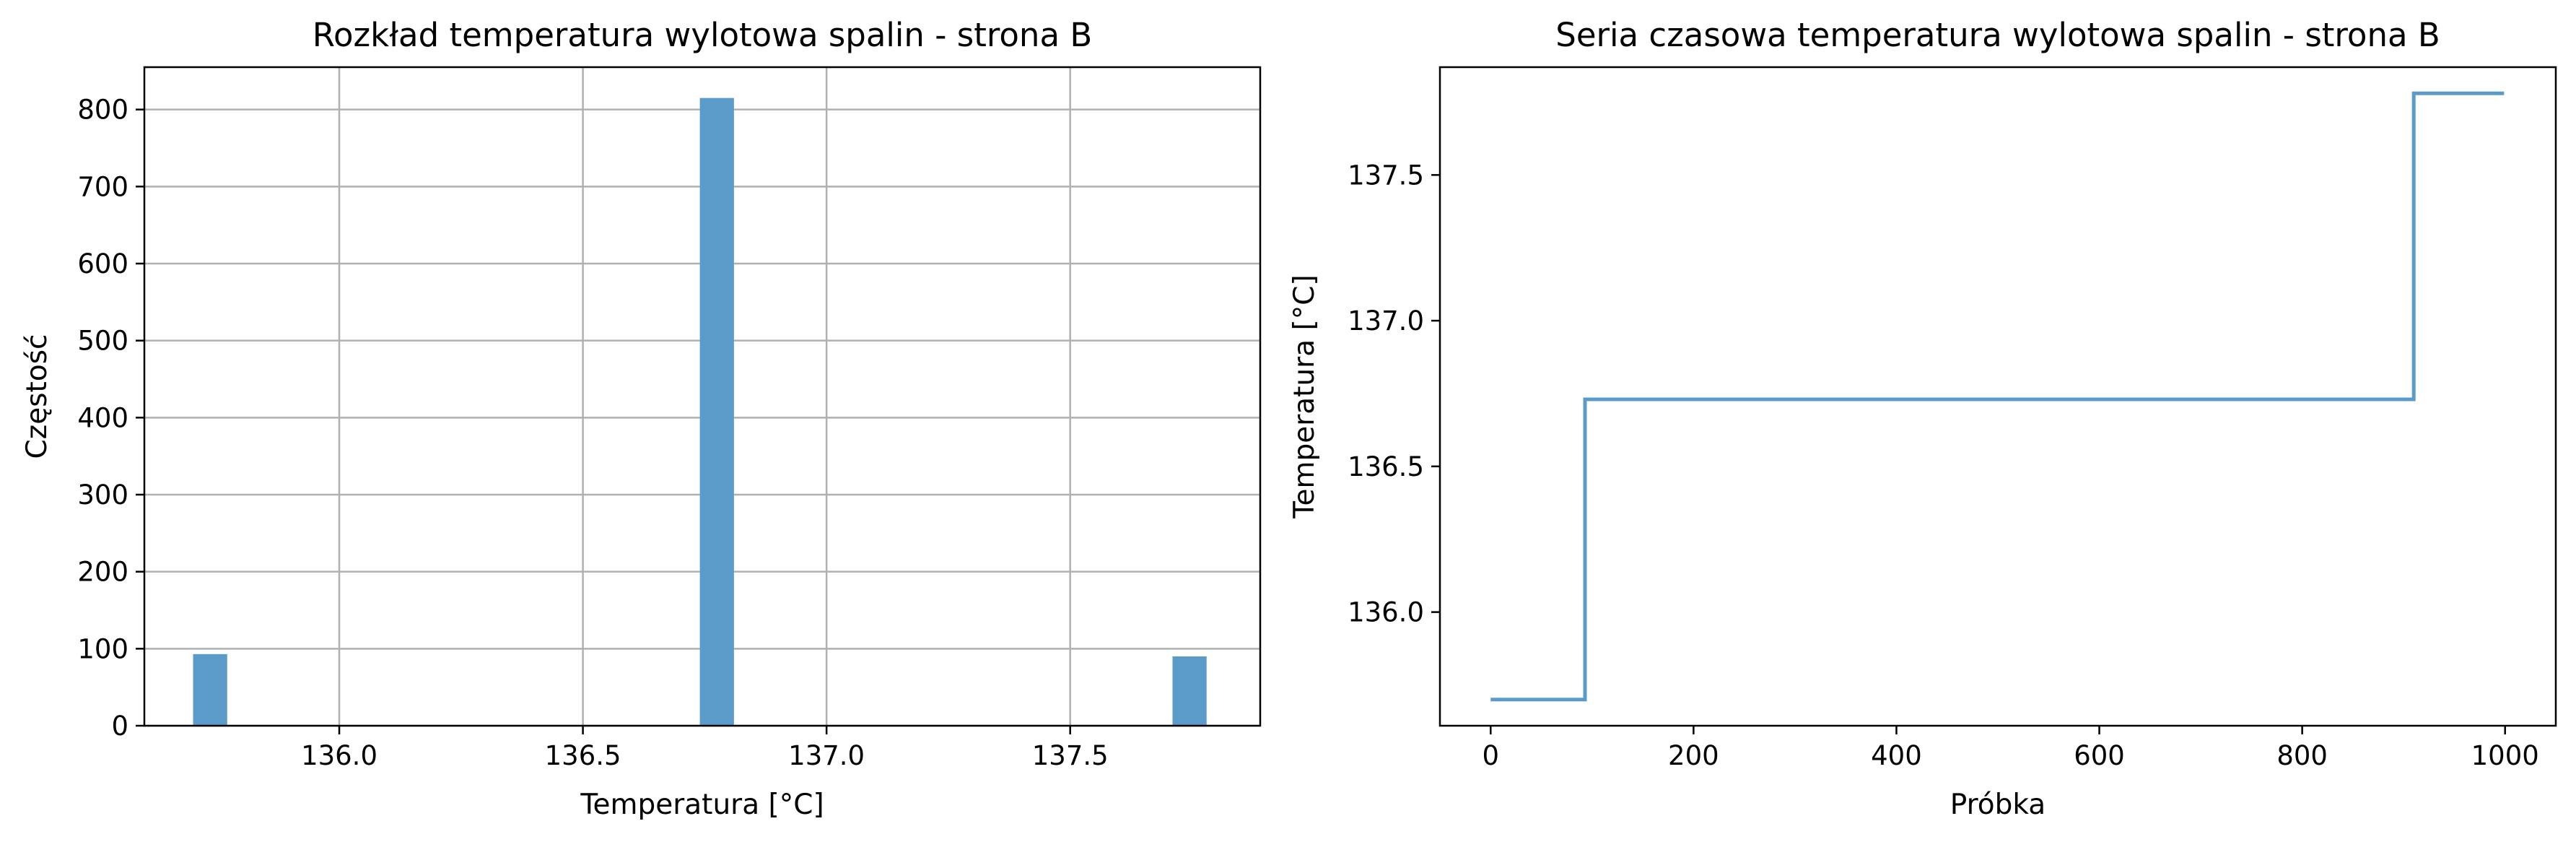 Image resolution: width=2576 pixels, height=842 pixels. I want to click on line-y-ticks: 136.0 136.5 137.0 137.5, so click(1394, 394).